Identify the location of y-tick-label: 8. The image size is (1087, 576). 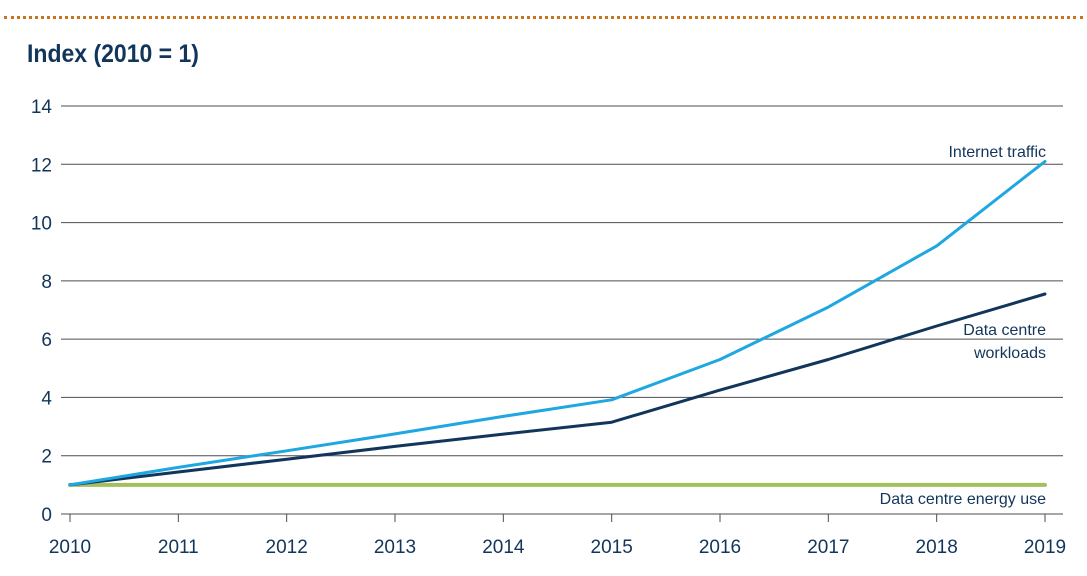
(46, 282).